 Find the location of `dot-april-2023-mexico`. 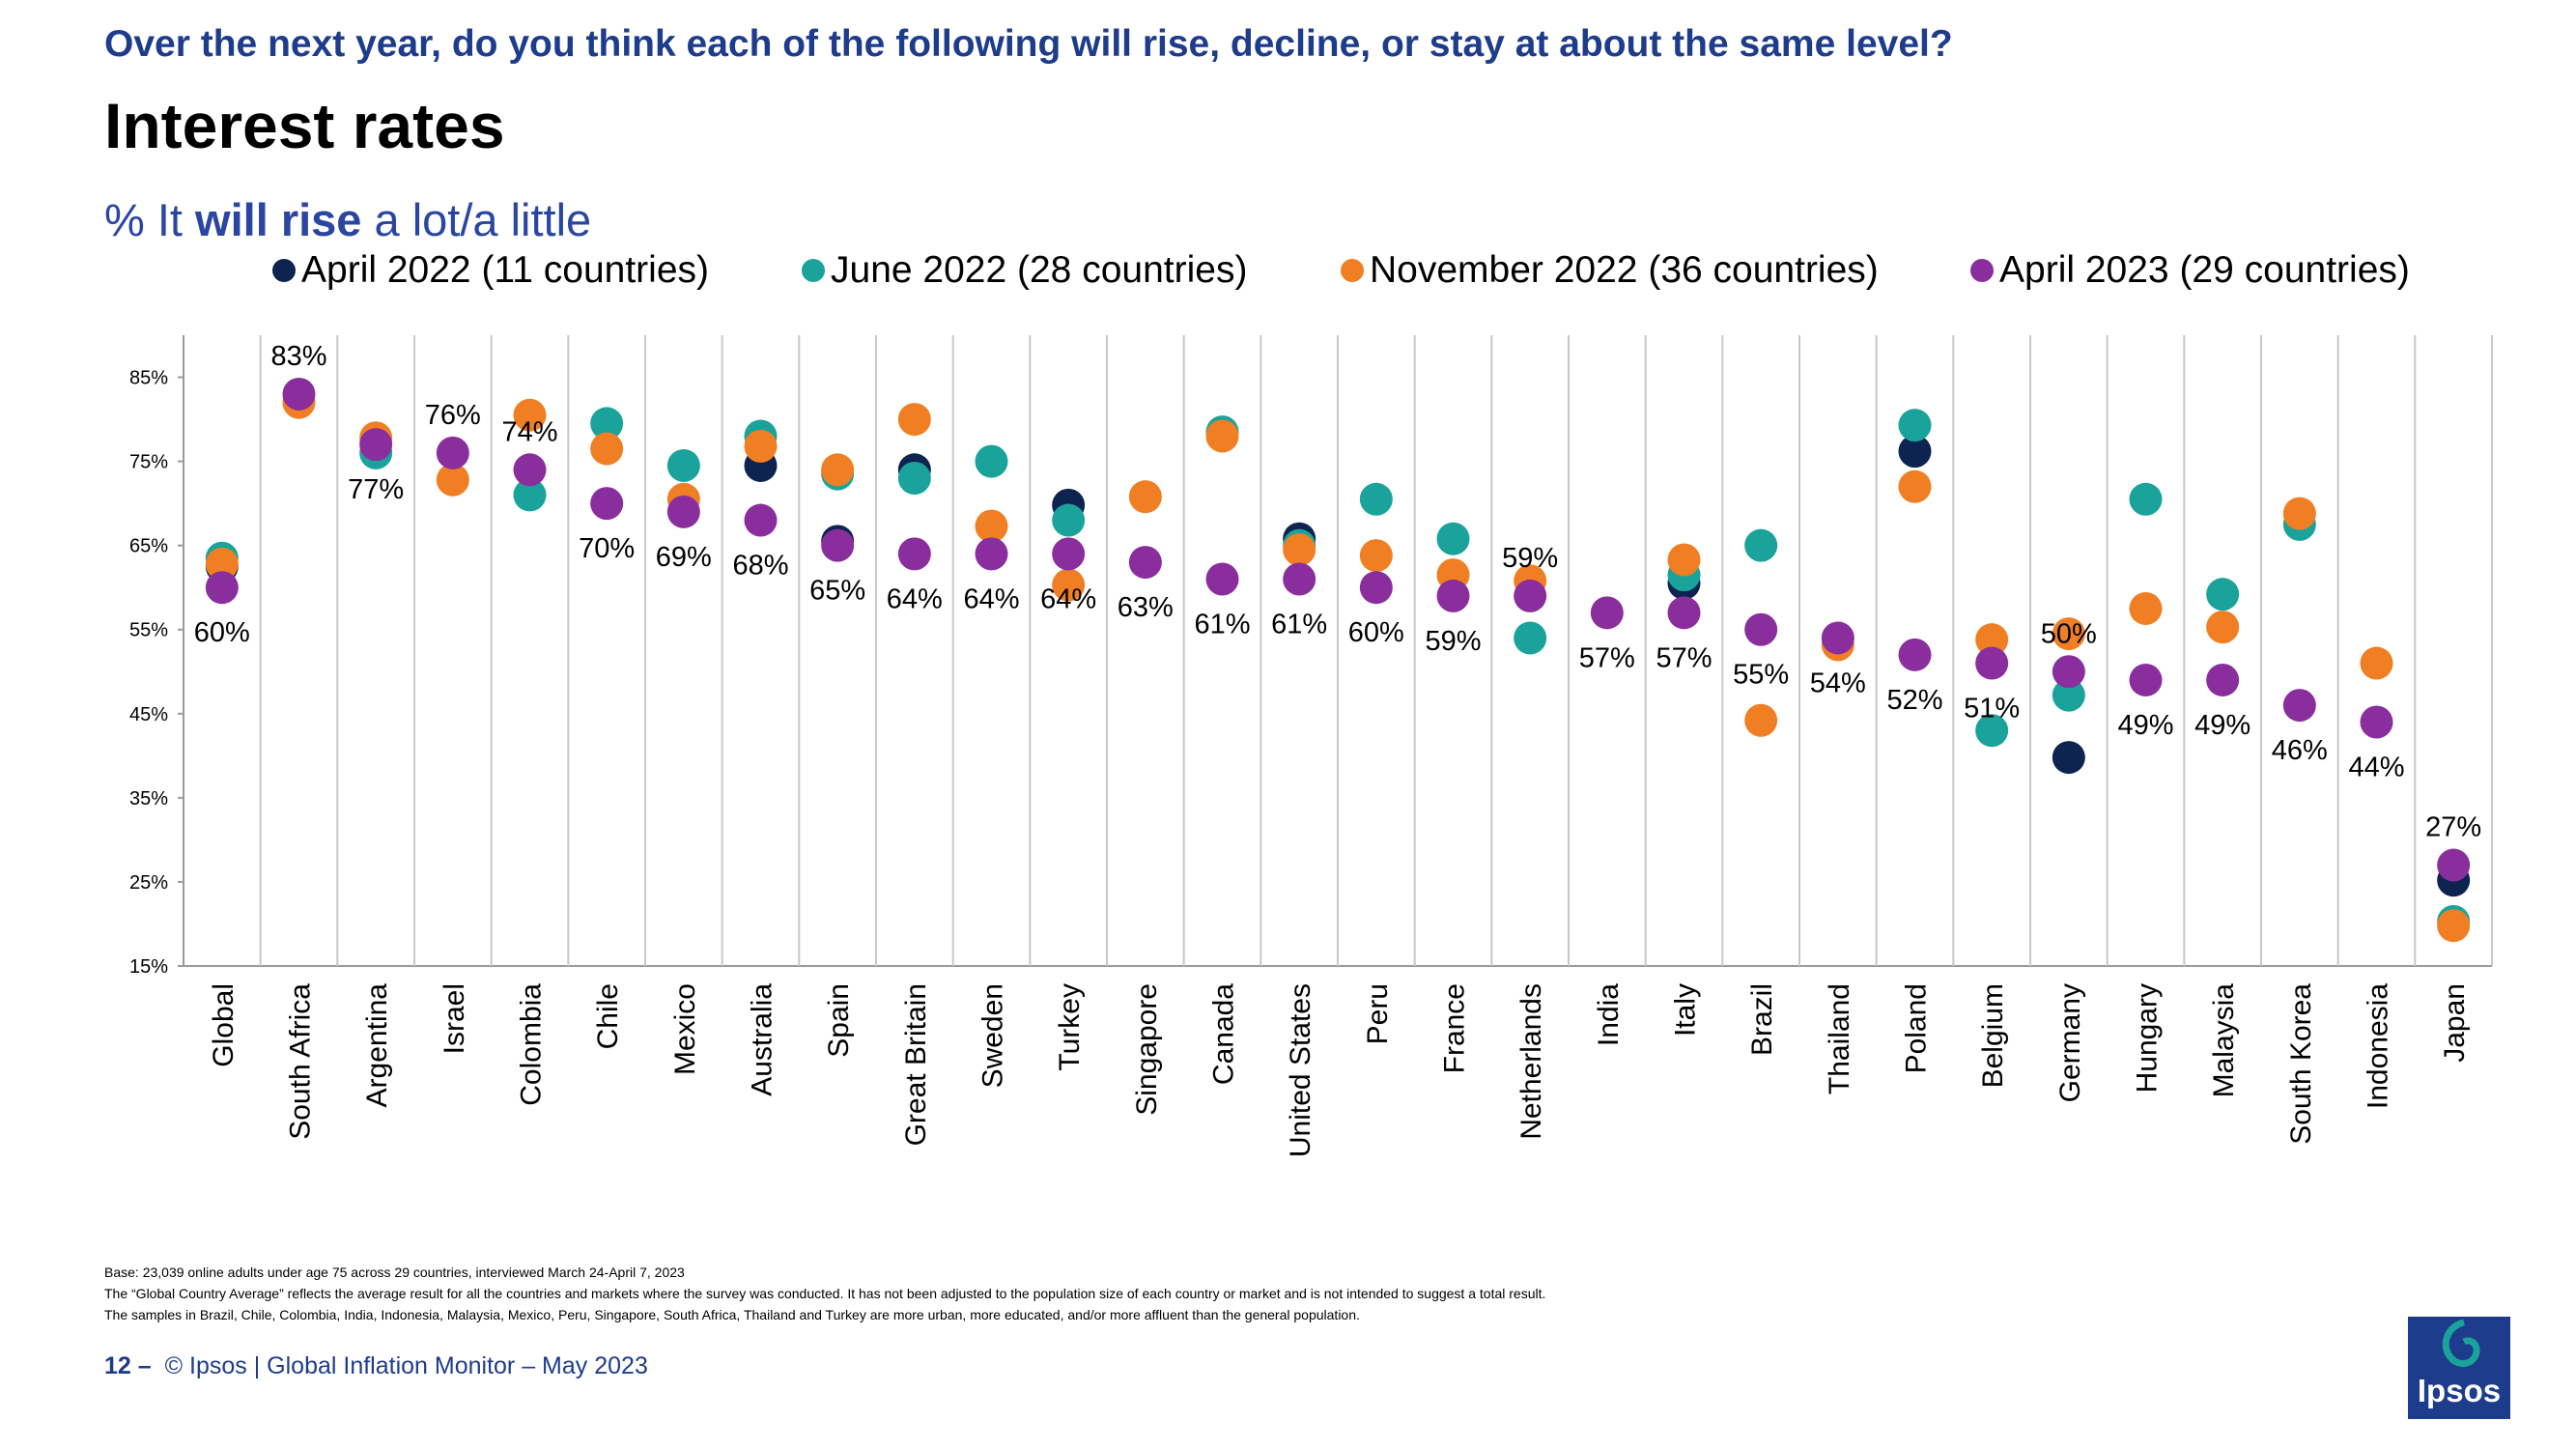

dot-april-2023-mexico is located at coordinates (683, 511).